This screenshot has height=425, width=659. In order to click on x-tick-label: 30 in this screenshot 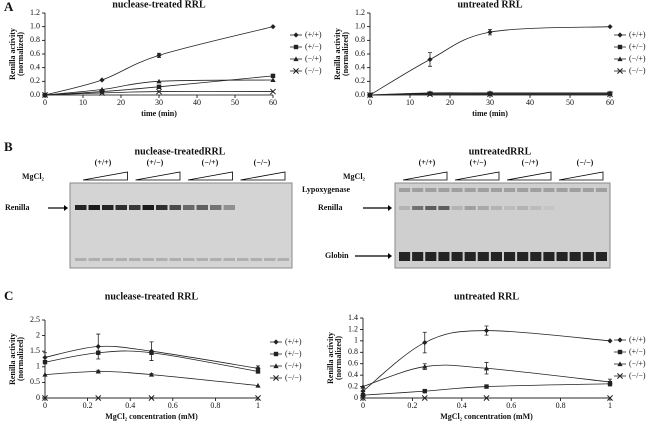, I will do `click(159, 102)`.